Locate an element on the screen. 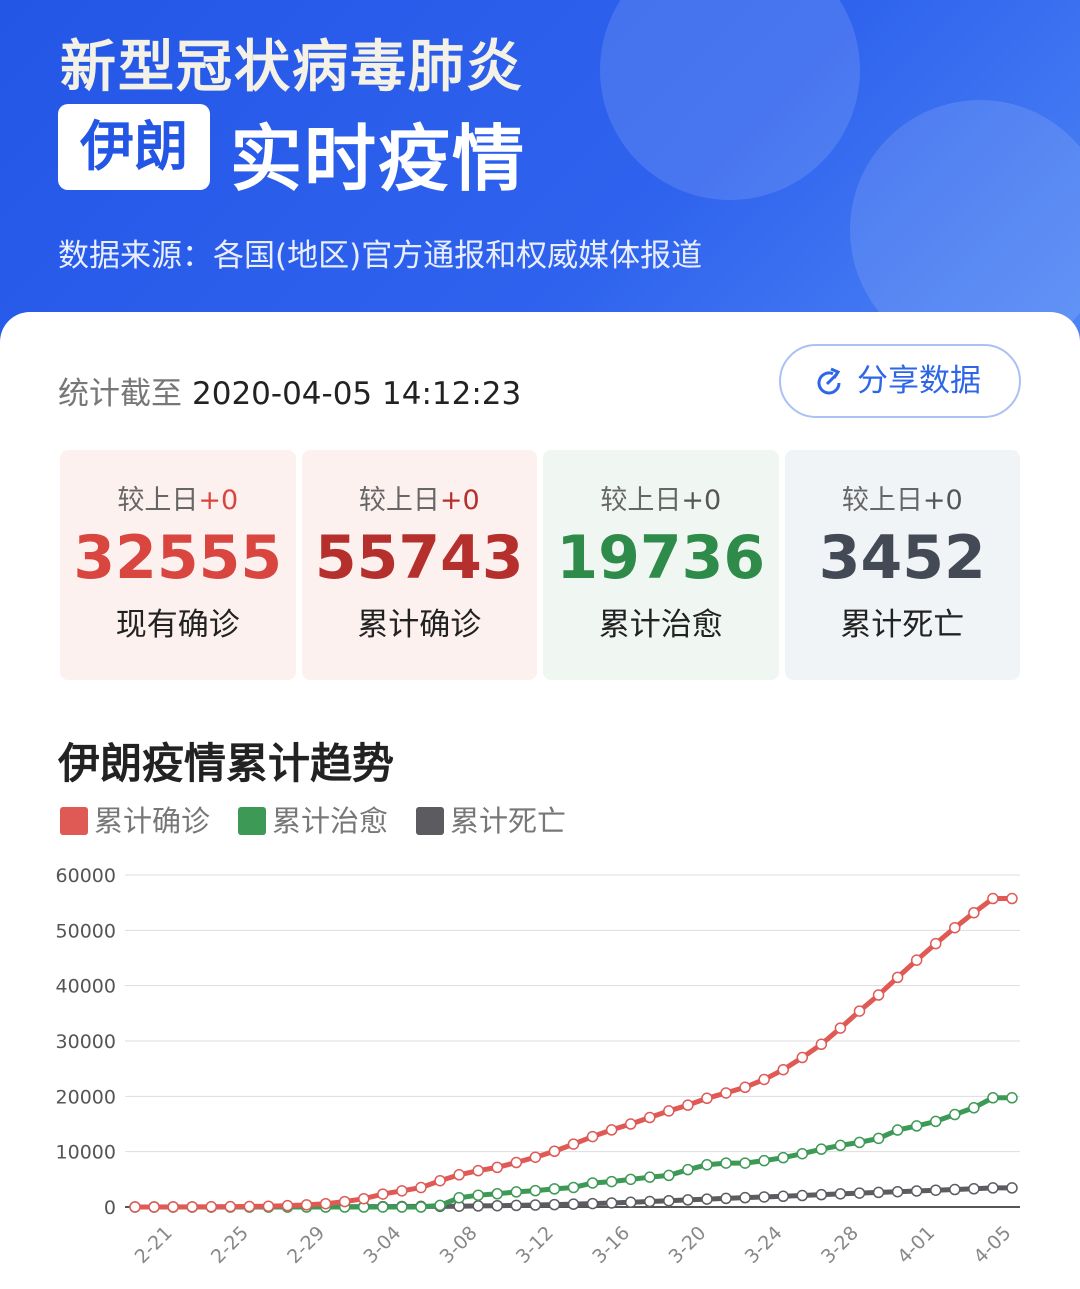 Image resolution: width=1080 pixels, height=1289 pixels. share-data-button: 分享数据 is located at coordinates (900, 381).